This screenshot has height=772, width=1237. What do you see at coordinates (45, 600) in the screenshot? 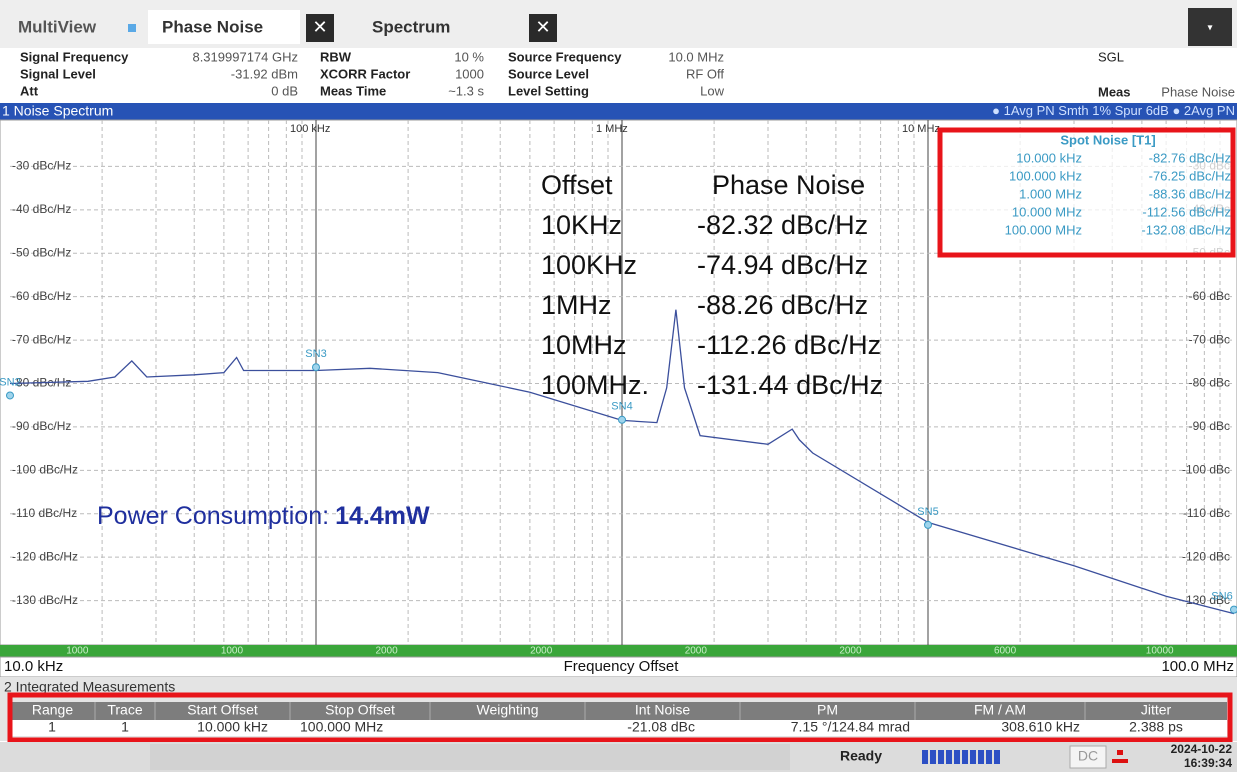
I see `y-tick-label: -130 dBc/Hz` at bounding box center [45, 600].